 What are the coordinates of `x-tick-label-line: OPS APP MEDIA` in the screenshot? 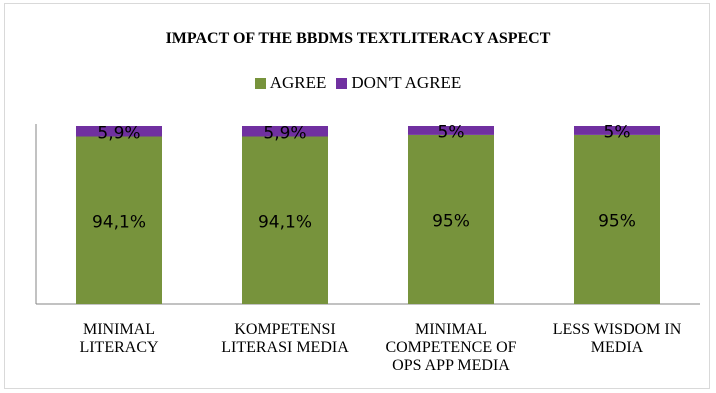 It's located at (451, 365).